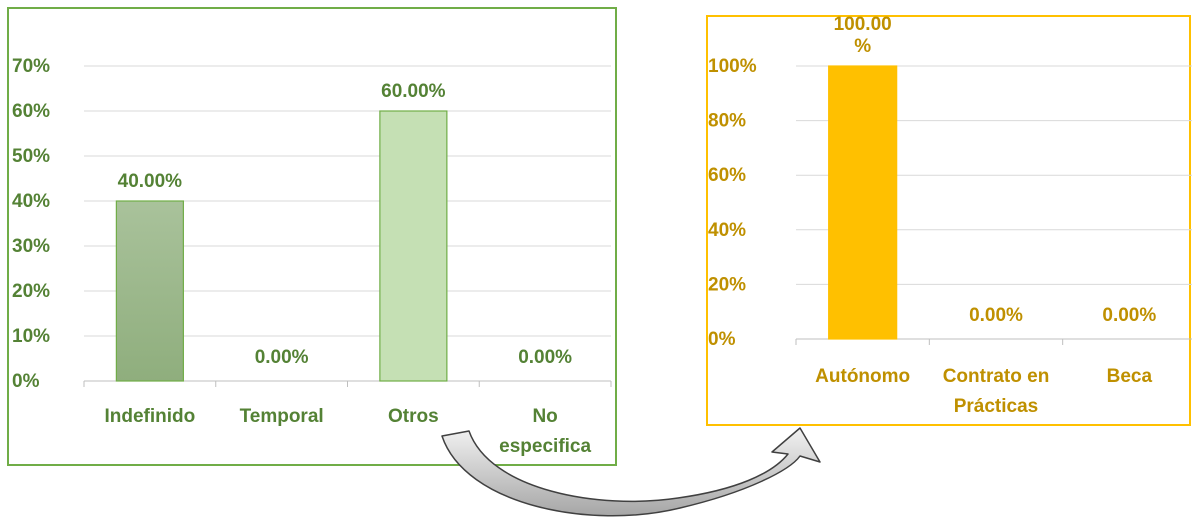 The image size is (1192, 526). What do you see at coordinates (347, 431) in the screenshot?
I see `left-chart-x-axis: Indefinido Temporal Otros No especifica` at bounding box center [347, 431].